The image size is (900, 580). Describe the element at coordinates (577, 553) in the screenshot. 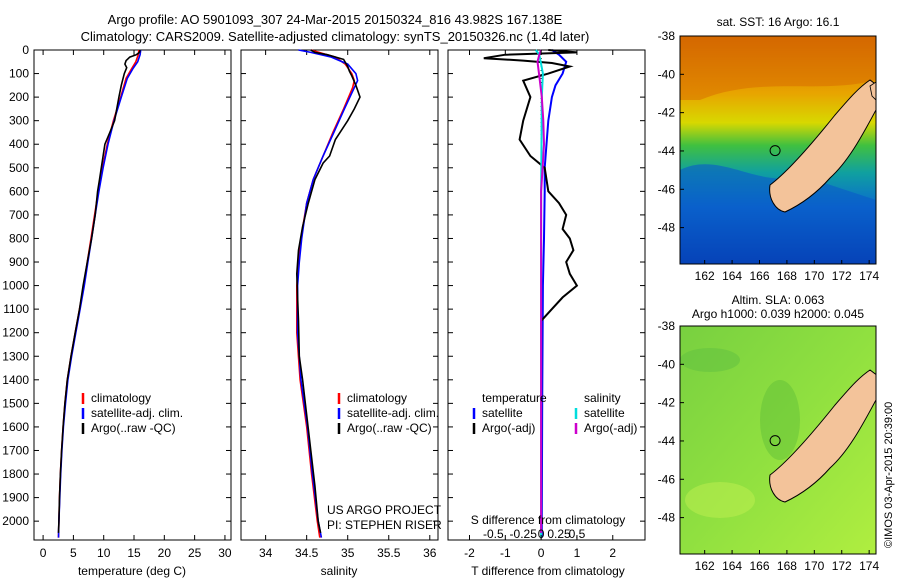

I see `difference-x-tick-label: 1` at that location.